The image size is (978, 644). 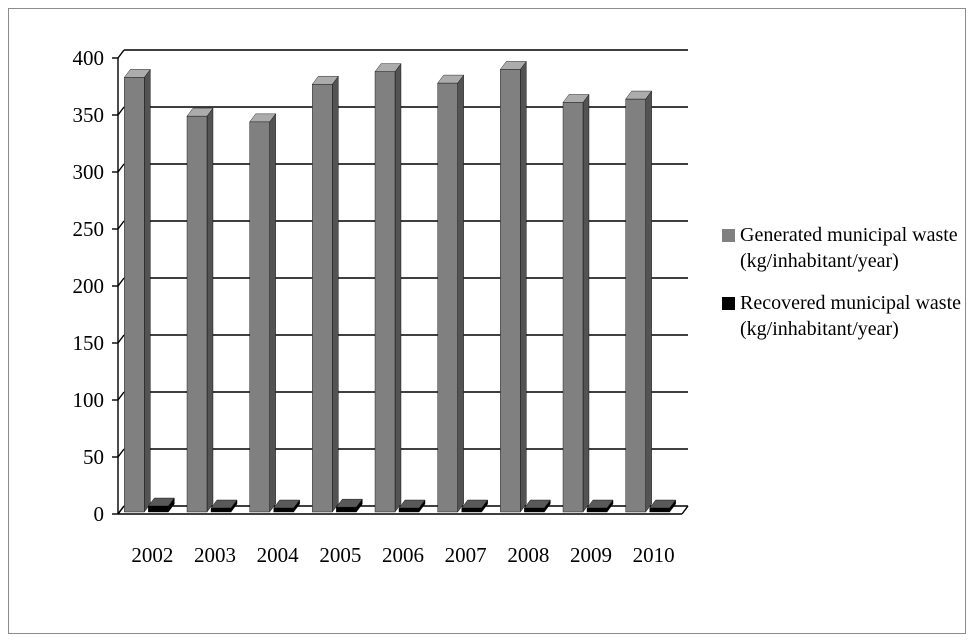 I want to click on y-tick-label: 150, so click(x=89, y=343).